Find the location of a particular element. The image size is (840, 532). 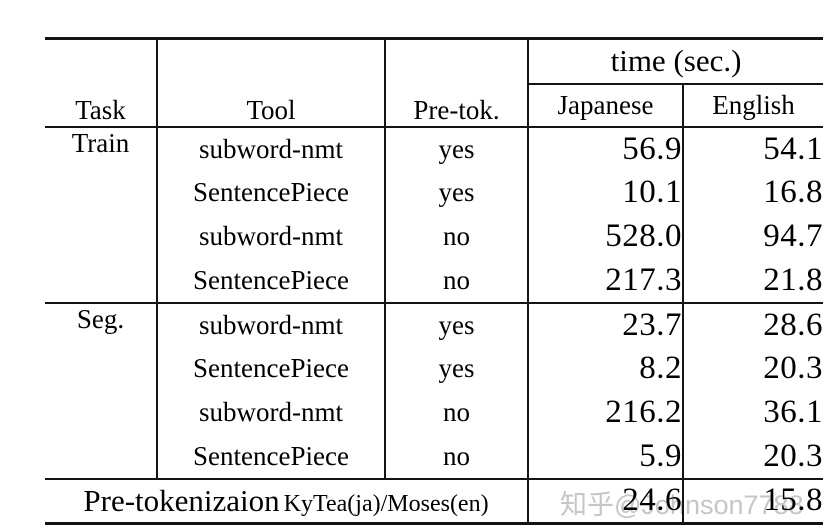

header-task: Task is located at coordinates (101, 83).